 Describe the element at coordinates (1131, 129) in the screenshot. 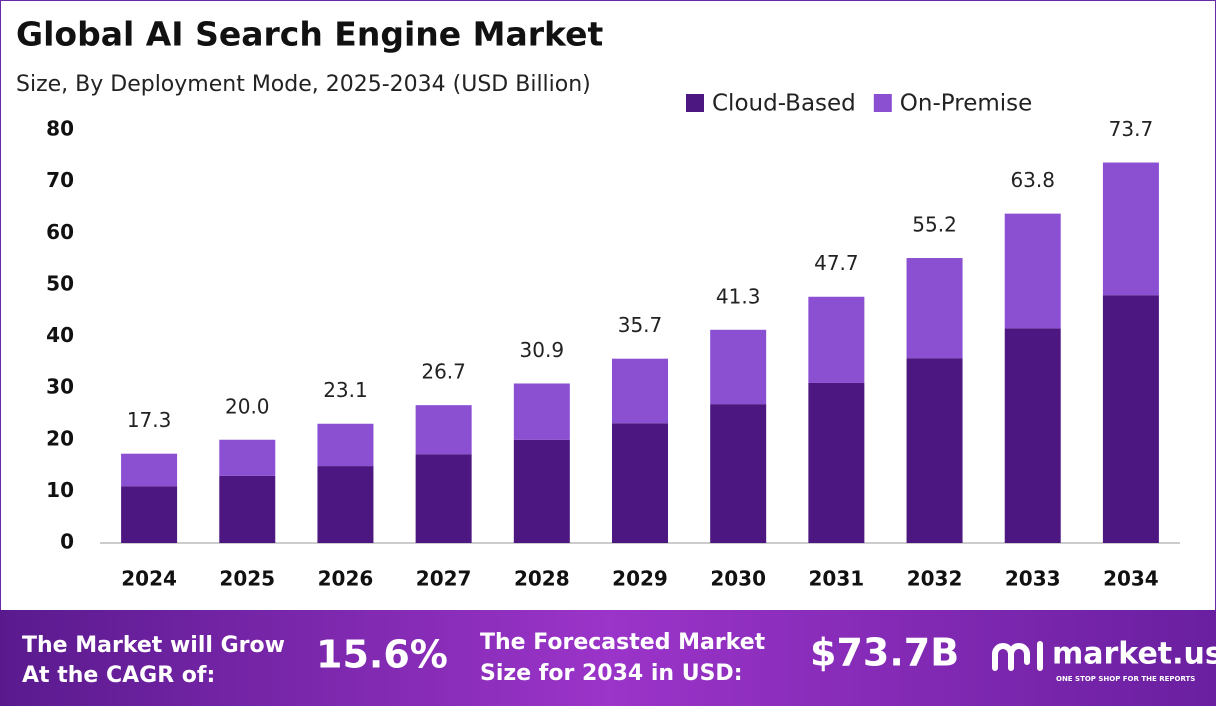

I see `total-label: 73.7` at that location.